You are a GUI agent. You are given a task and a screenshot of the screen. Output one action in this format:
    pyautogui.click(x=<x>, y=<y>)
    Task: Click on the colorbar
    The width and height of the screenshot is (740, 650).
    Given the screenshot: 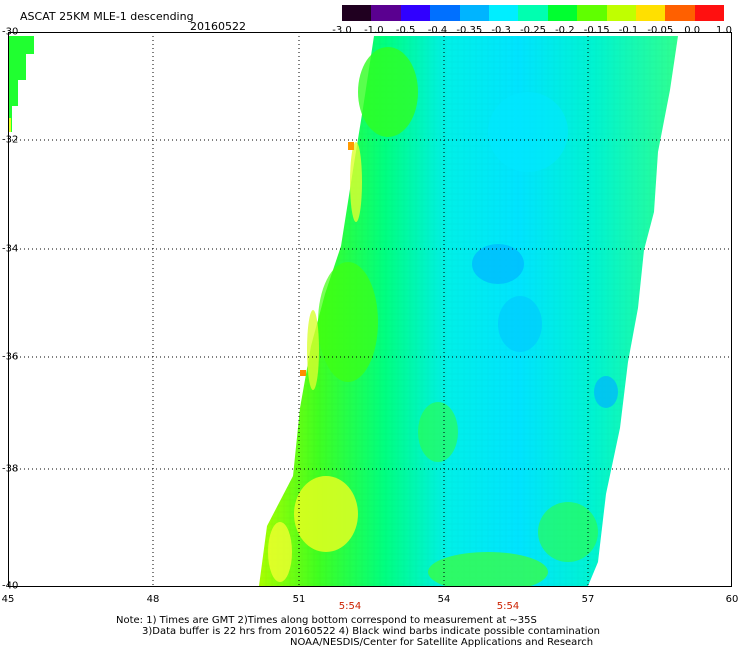 What is the action you would take?
    pyautogui.click(x=533, y=13)
    